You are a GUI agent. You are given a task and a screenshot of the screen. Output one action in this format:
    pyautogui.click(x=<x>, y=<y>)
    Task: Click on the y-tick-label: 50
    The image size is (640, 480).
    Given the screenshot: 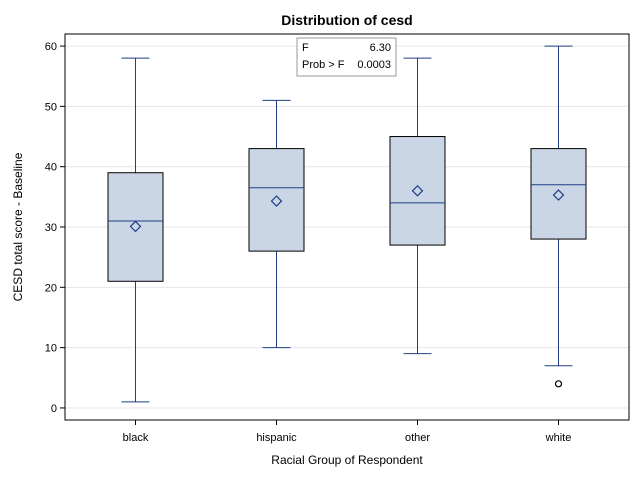 What is the action you would take?
    pyautogui.click(x=51, y=107)
    